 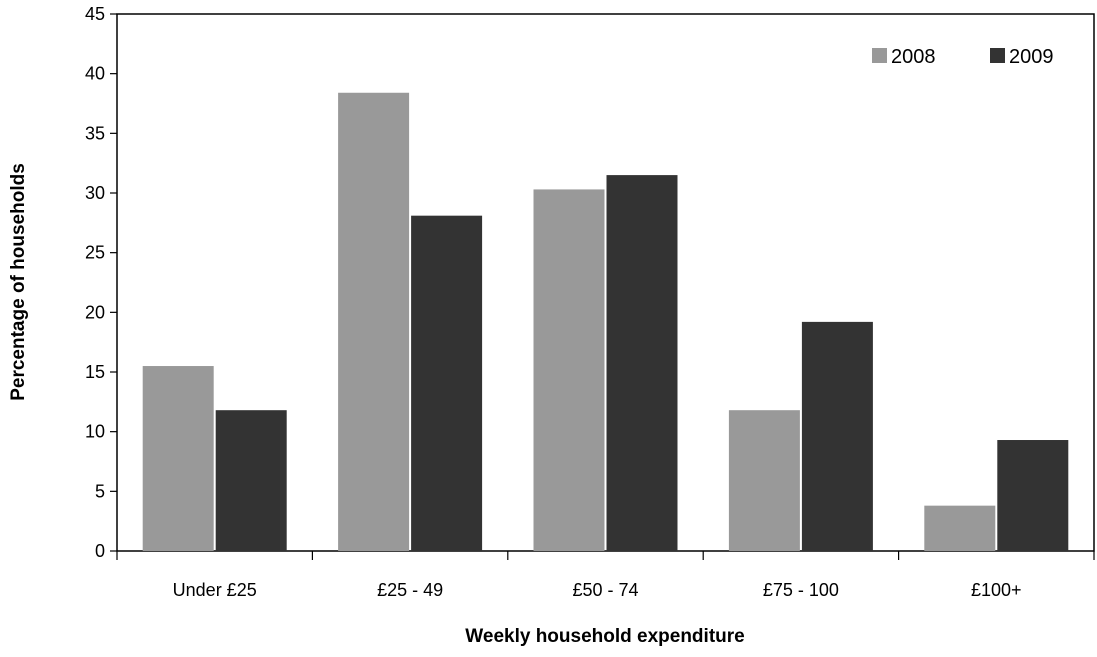 I want to click on x-axis: Under £25 £25 - 49 £50 - 74 £75 - 100 £100+, so click(x=605, y=575).